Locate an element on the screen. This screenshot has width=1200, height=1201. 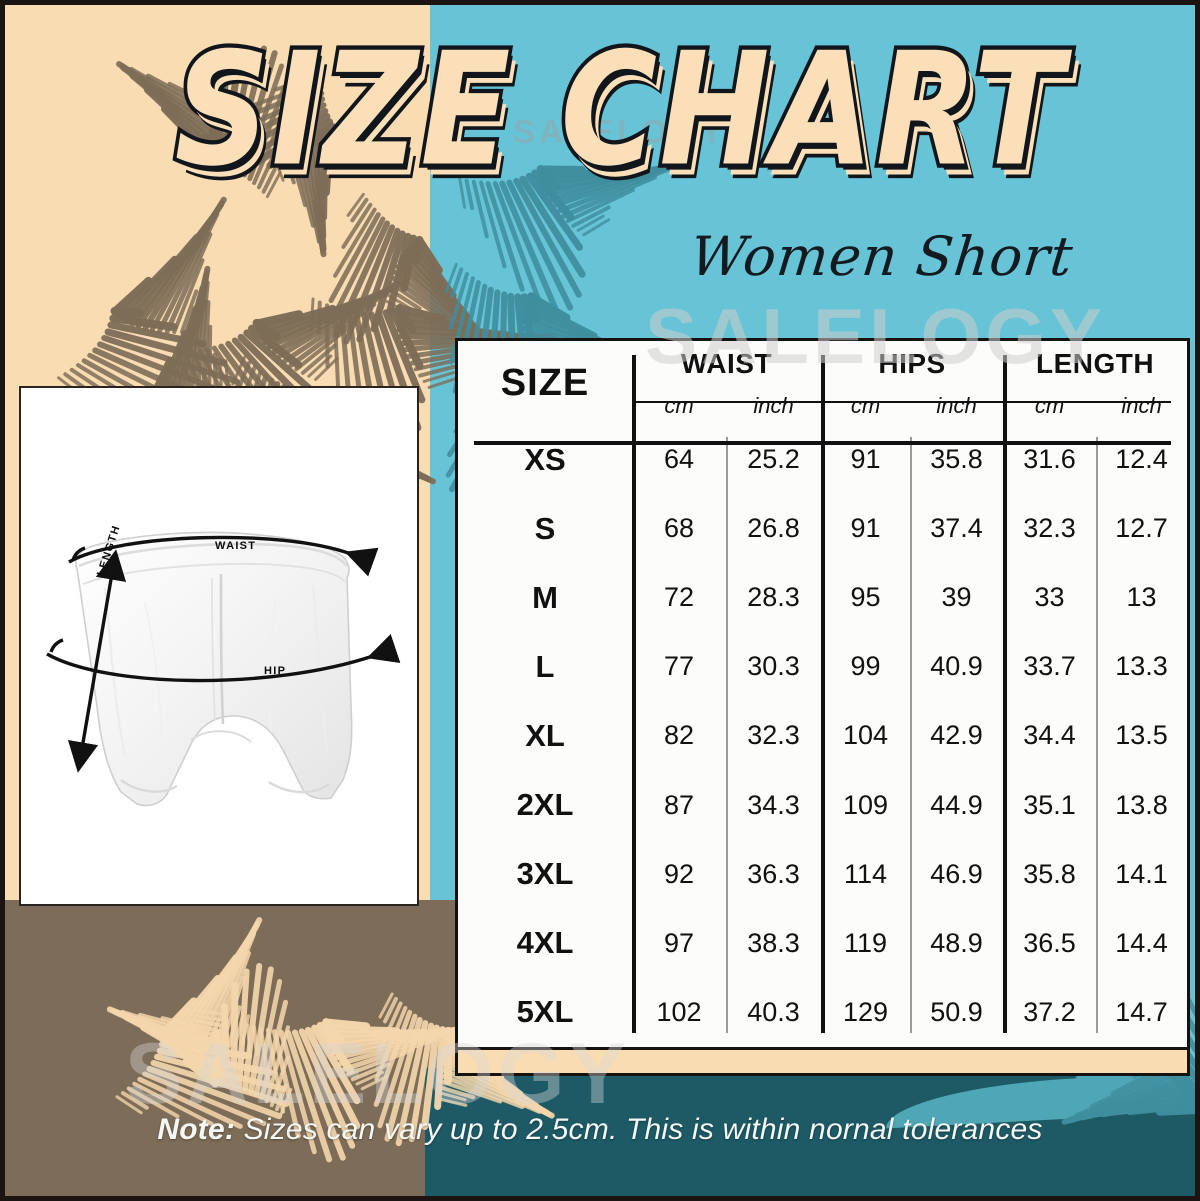
cell-size: XS is located at coordinates (545, 459).